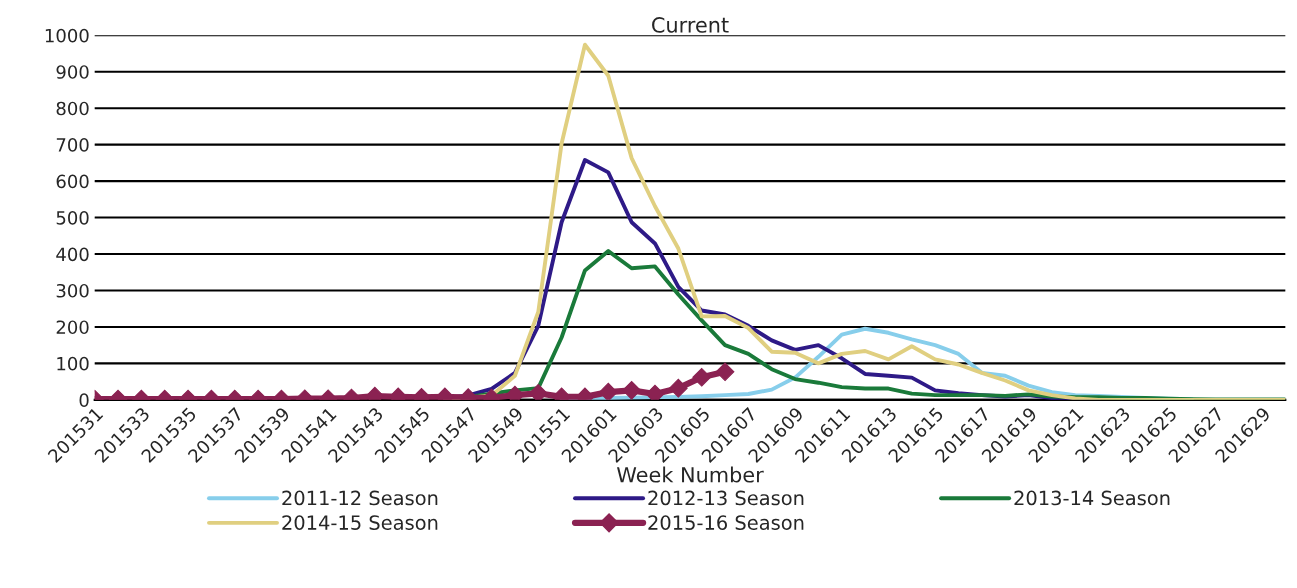  I want to click on y-tick-label: 700, so click(72, 145).